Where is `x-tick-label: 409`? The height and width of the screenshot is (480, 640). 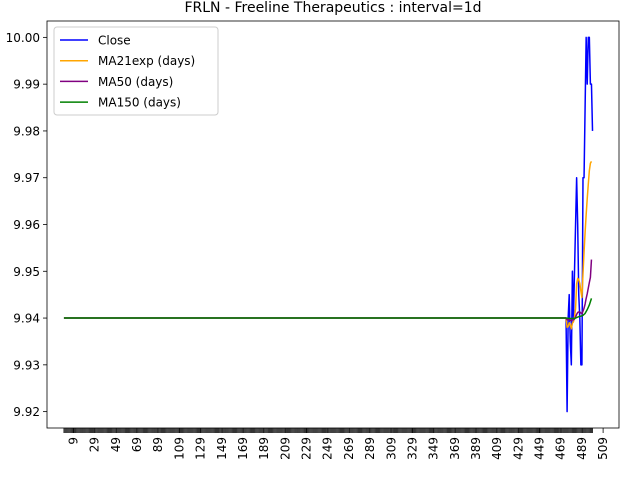
x-tick-label: 409 is located at coordinates (497, 448).